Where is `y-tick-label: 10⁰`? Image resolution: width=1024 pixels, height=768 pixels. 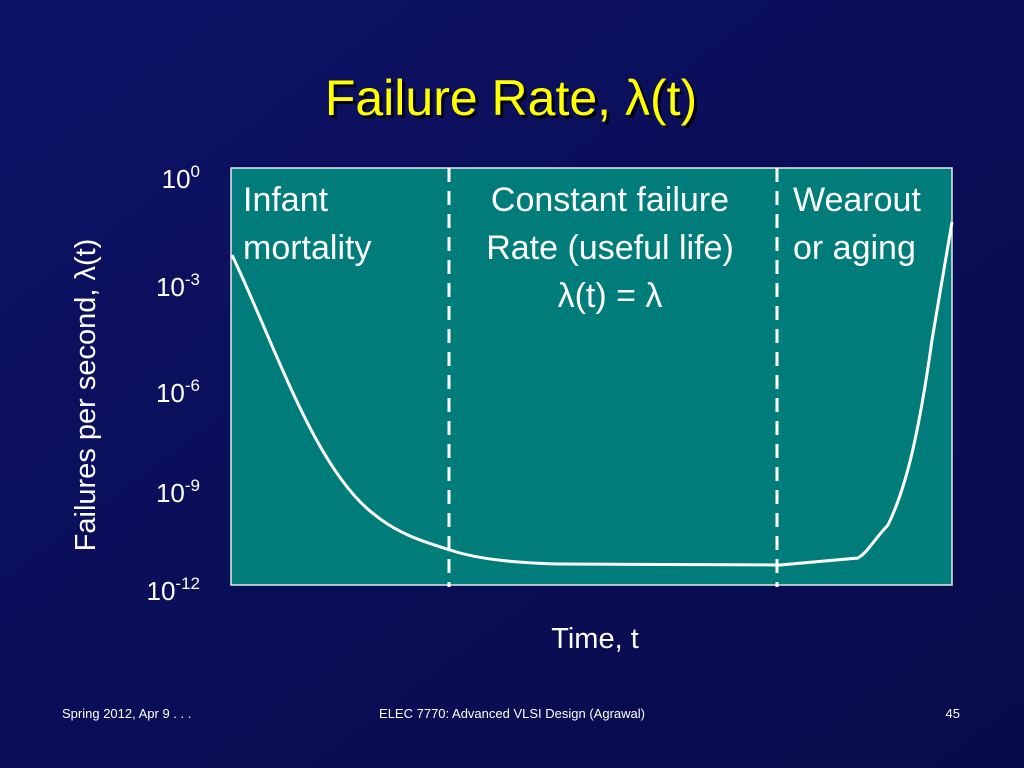
y-tick-label: 10⁰ is located at coordinates (181, 178).